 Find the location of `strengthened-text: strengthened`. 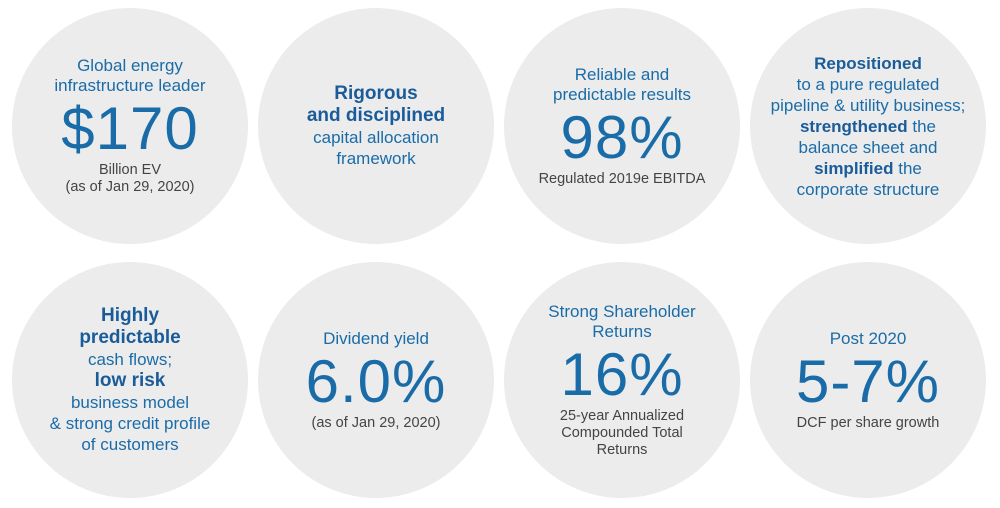

strengthened-text: strengthened is located at coordinates (853, 126).